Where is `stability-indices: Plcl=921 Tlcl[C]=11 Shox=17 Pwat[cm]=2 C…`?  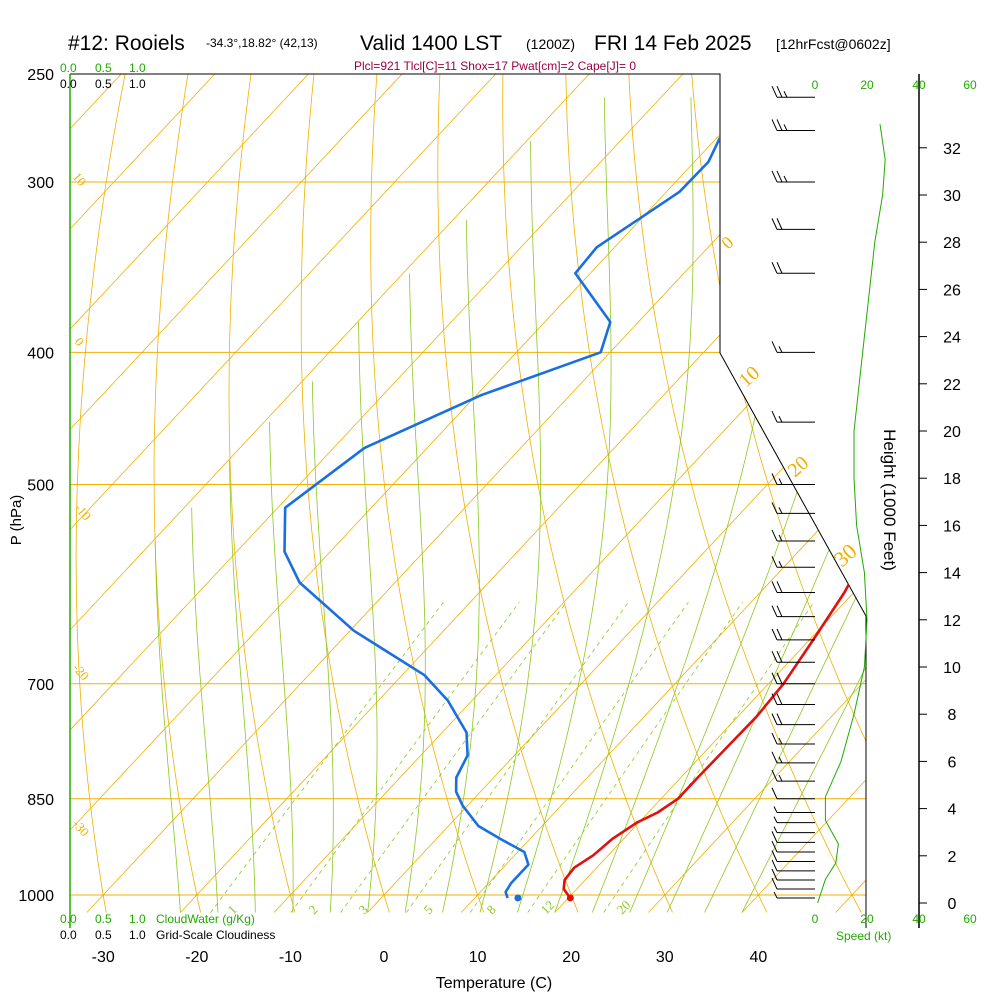 stability-indices: Plcl=921 Tlcl[C]=11 Shox=17 Pwat[cm]=2 C… is located at coordinates (495, 66).